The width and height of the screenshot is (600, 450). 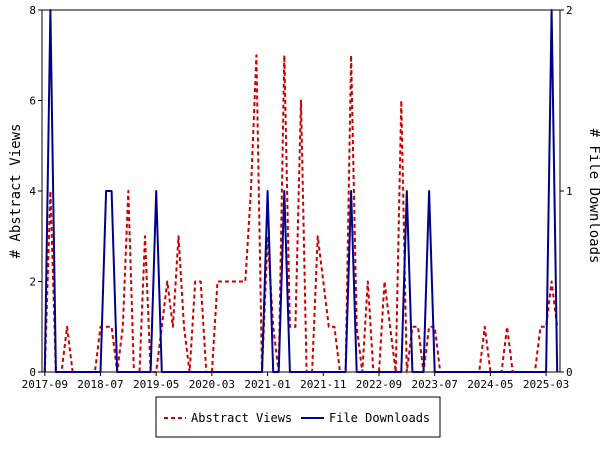 I want to click on x-tick-label: 2020-03, so click(x=212, y=384).